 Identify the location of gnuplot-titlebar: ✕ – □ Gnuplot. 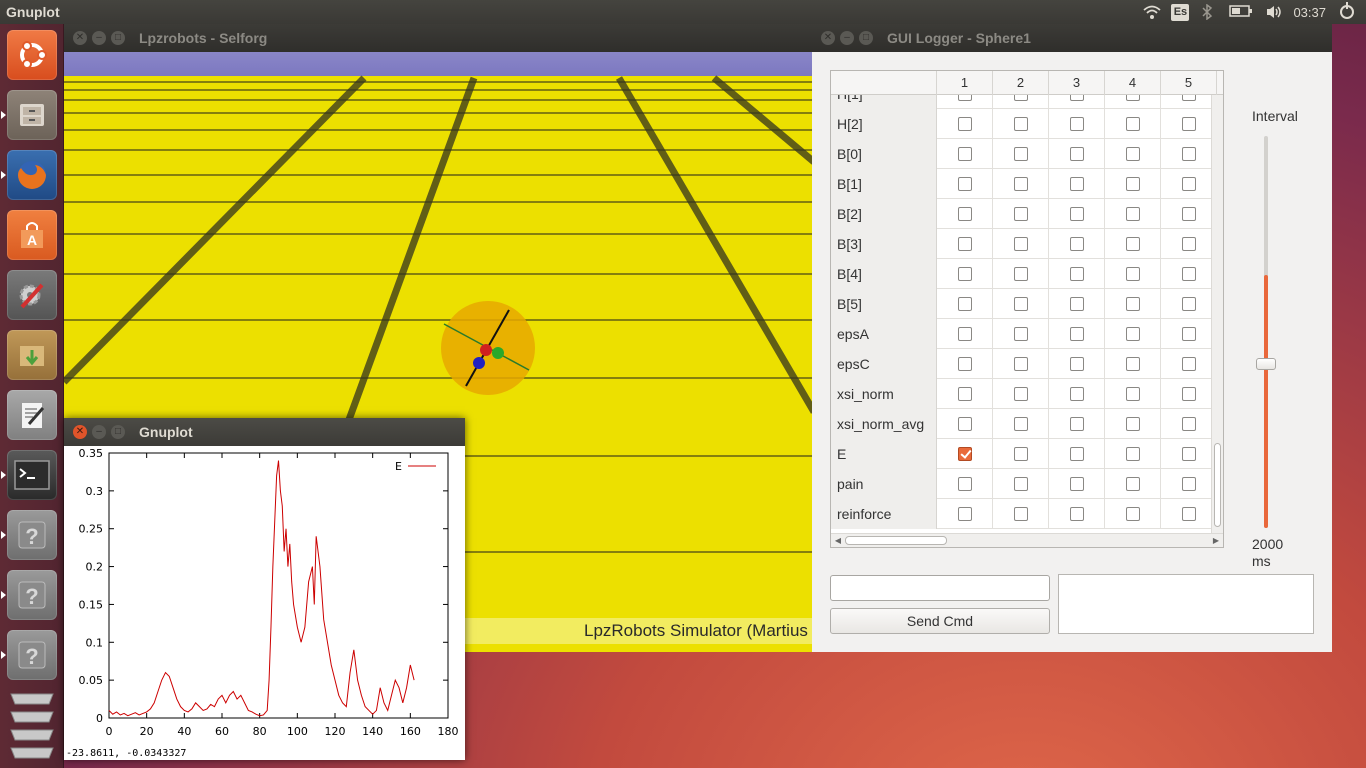
(264, 432).